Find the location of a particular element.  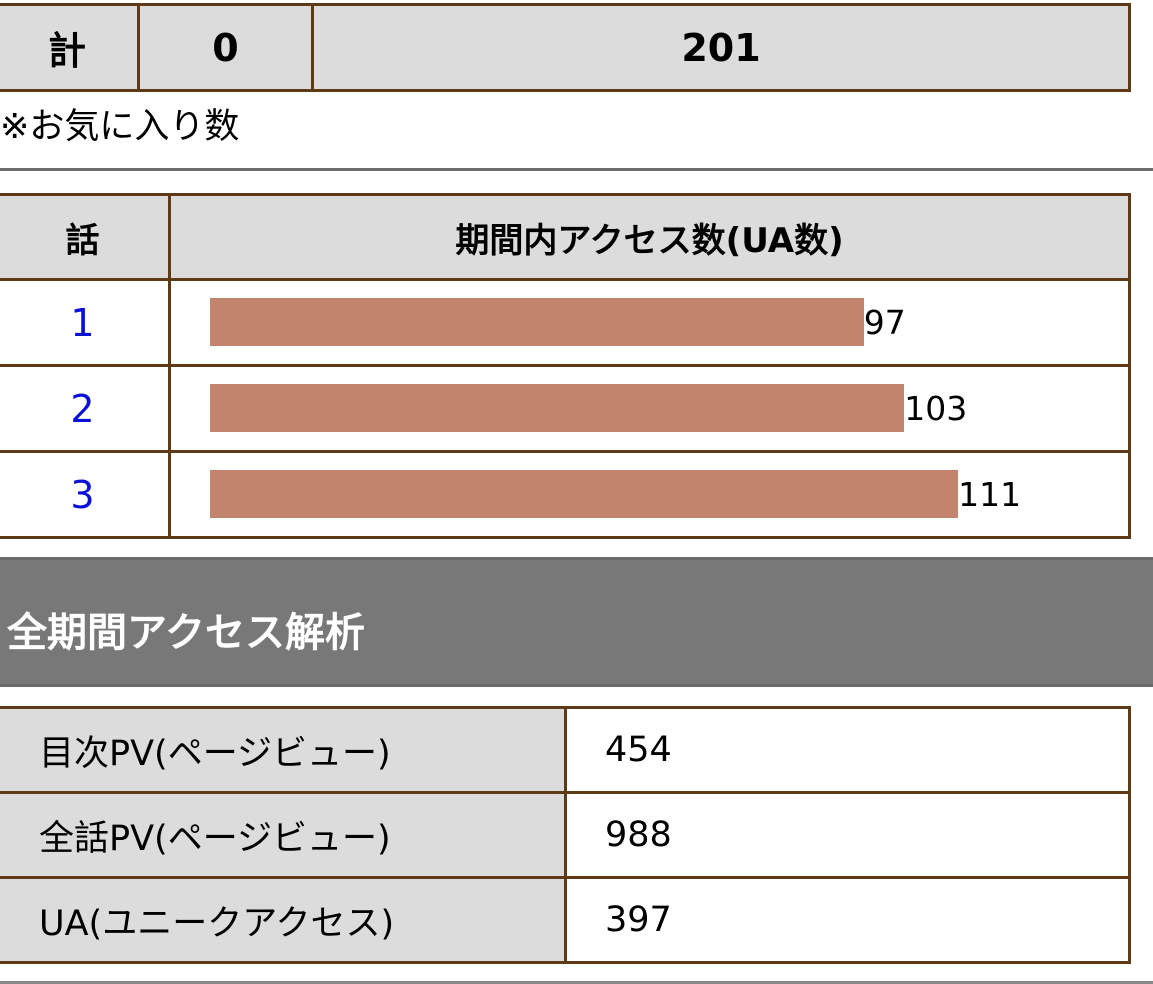

section-title: 全期間アクセス解析 is located at coordinates (186, 633).